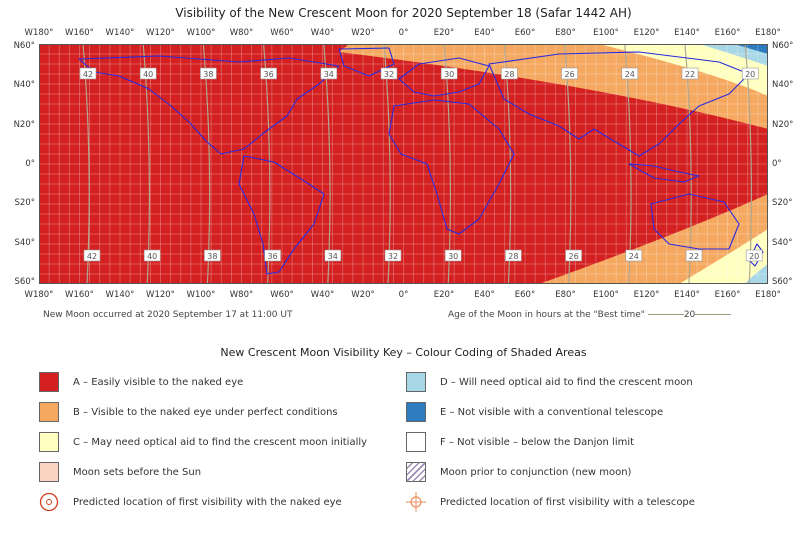  What do you see at coordinates (416, 472) in the screenshot?
I see `hatched-icon` at bounding box center [416, 472].